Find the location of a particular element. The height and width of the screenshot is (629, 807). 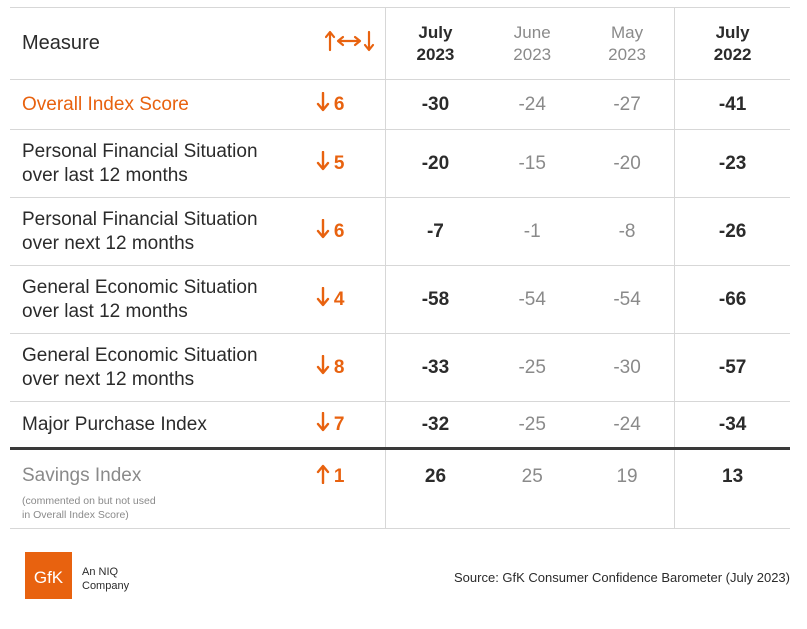

change-cell: 8 is located at coordinates (351, 368).